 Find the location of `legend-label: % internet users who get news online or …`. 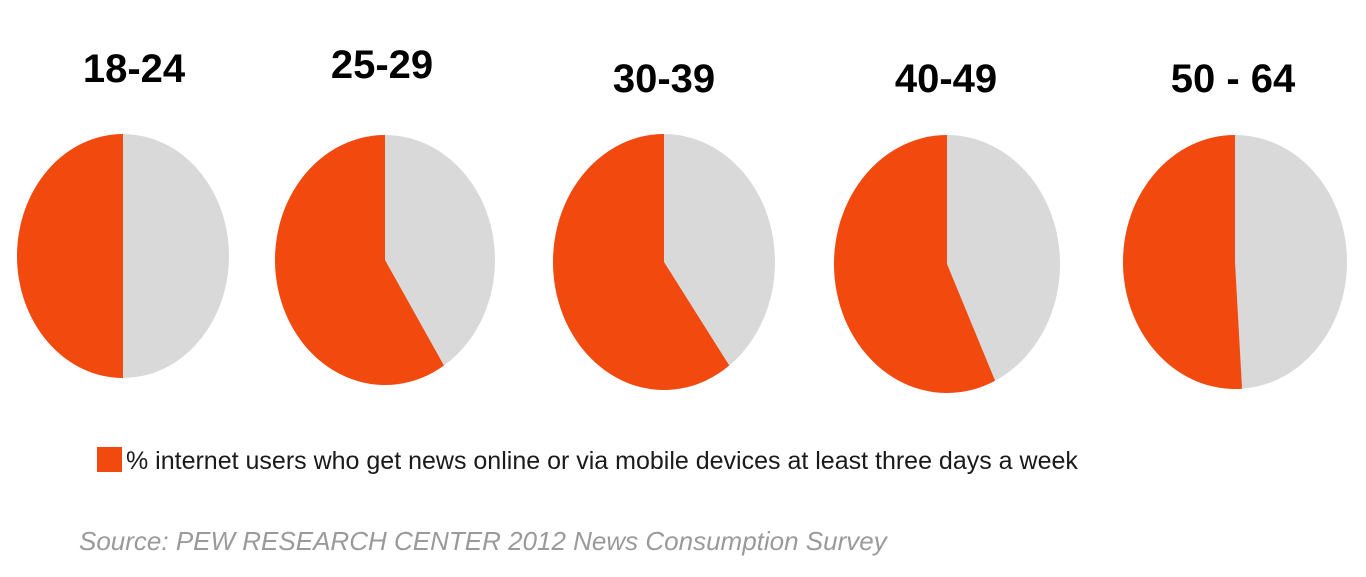

legend-label: % internet users who get news online or … is located at coordinates (602, 461).